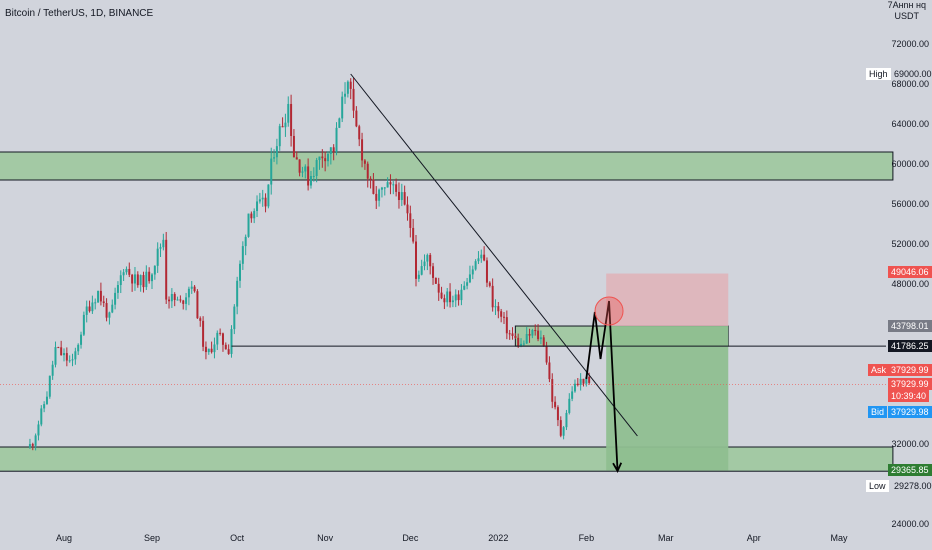 The width and height of the screenshot is (932, 550). What do you see at coordinates (910, 44) in the screenshot?
I see `y-tick-label: 72000.00` at bounding box center [910, 44].